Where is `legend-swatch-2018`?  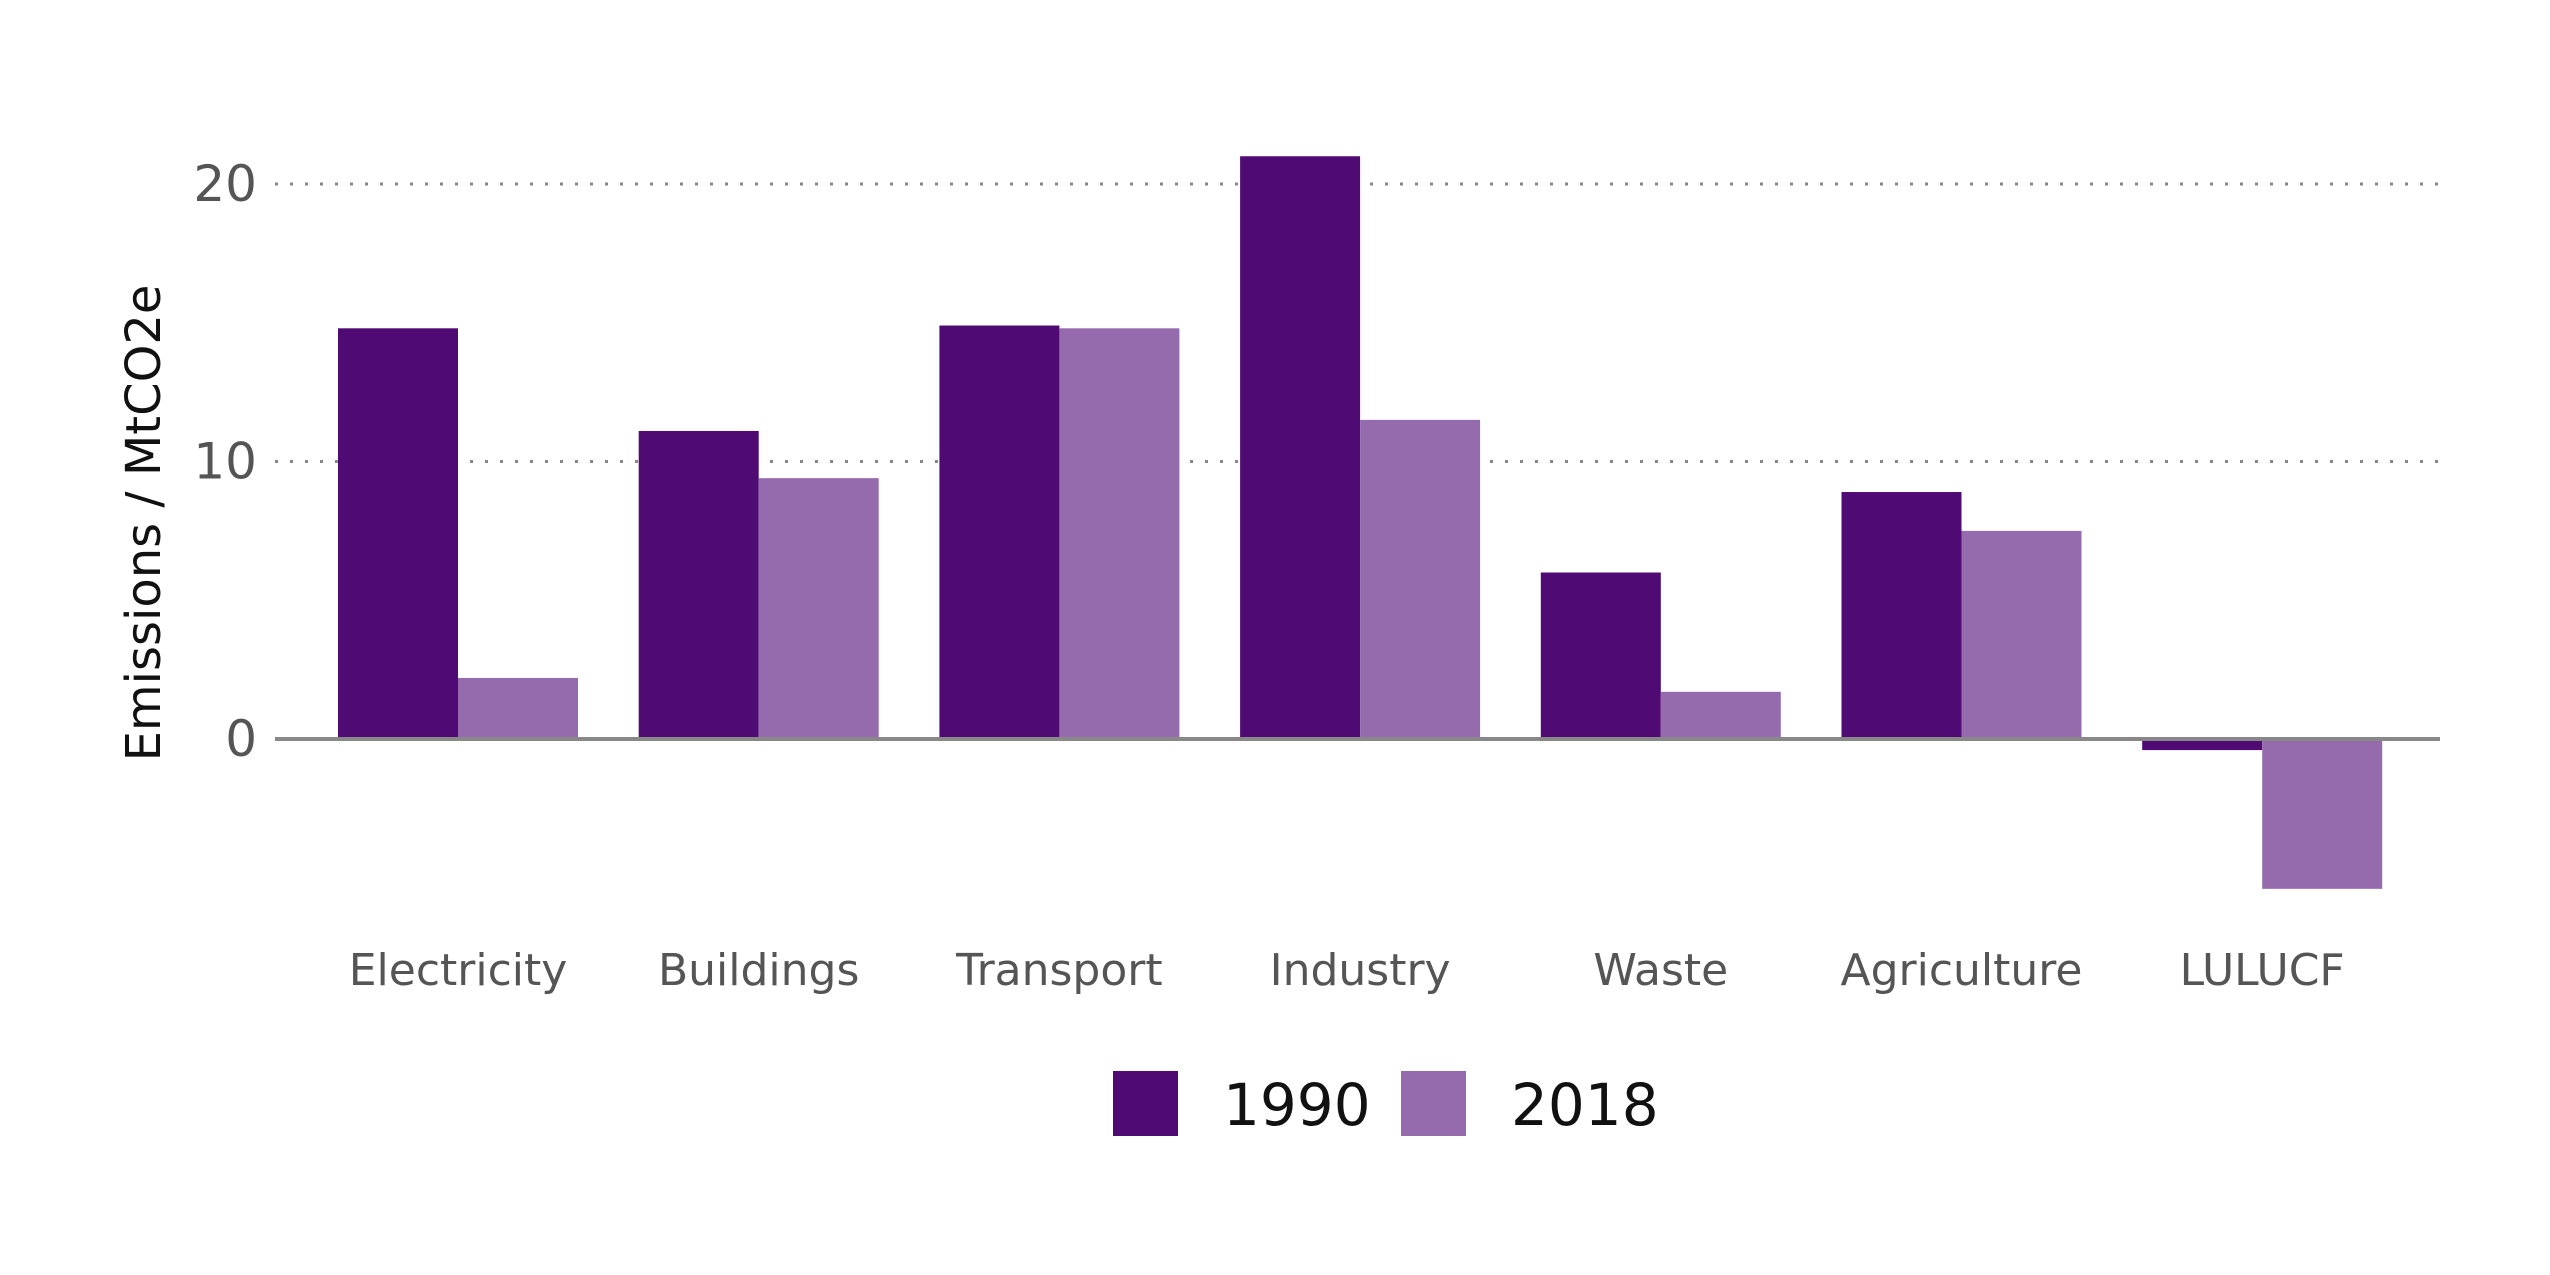 legend-swatch-2018 is located at coordinates (1433, 1103).